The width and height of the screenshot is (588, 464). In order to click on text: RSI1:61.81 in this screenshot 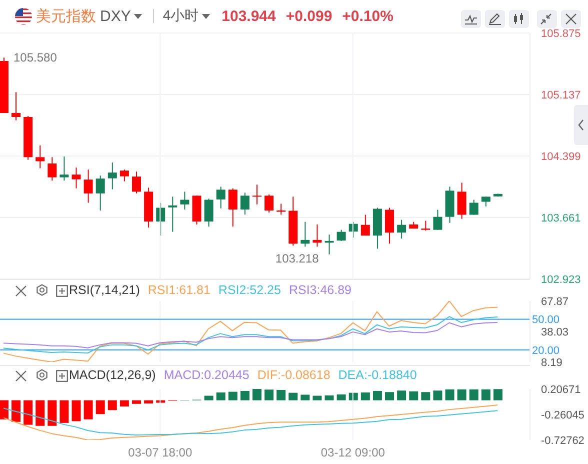, I will do `click(179, 290)`.